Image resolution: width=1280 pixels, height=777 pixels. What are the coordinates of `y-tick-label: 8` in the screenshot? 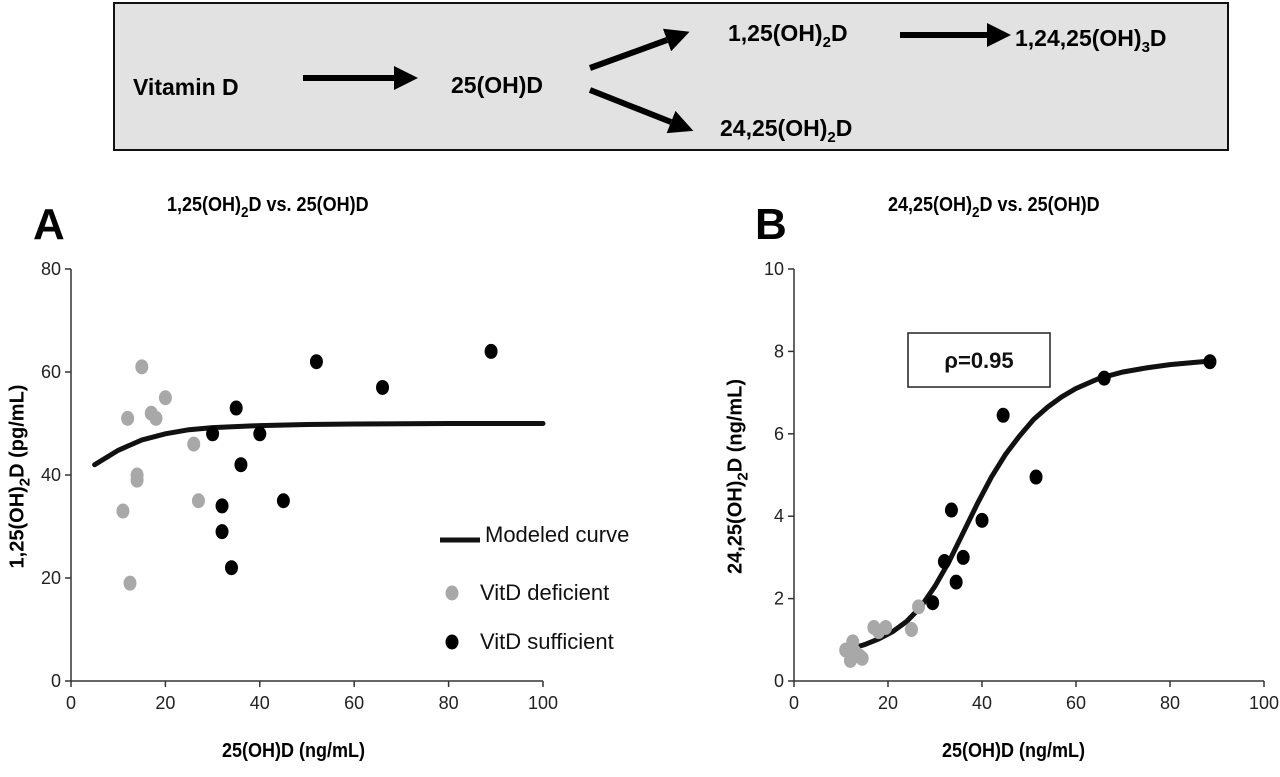 It's located at (779, 351).